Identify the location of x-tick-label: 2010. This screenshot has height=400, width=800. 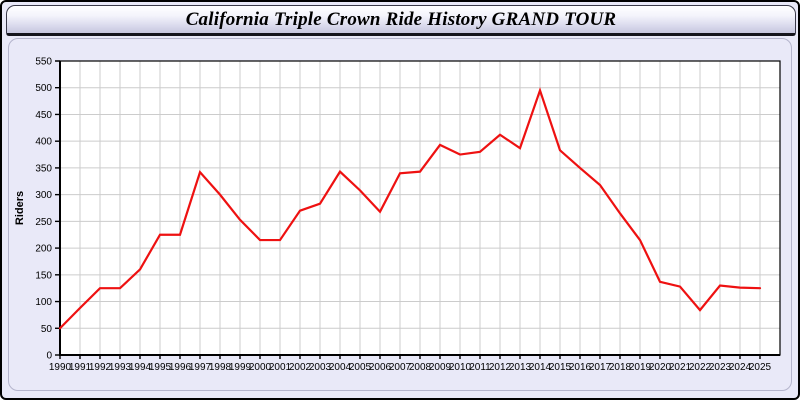
(460, 367).